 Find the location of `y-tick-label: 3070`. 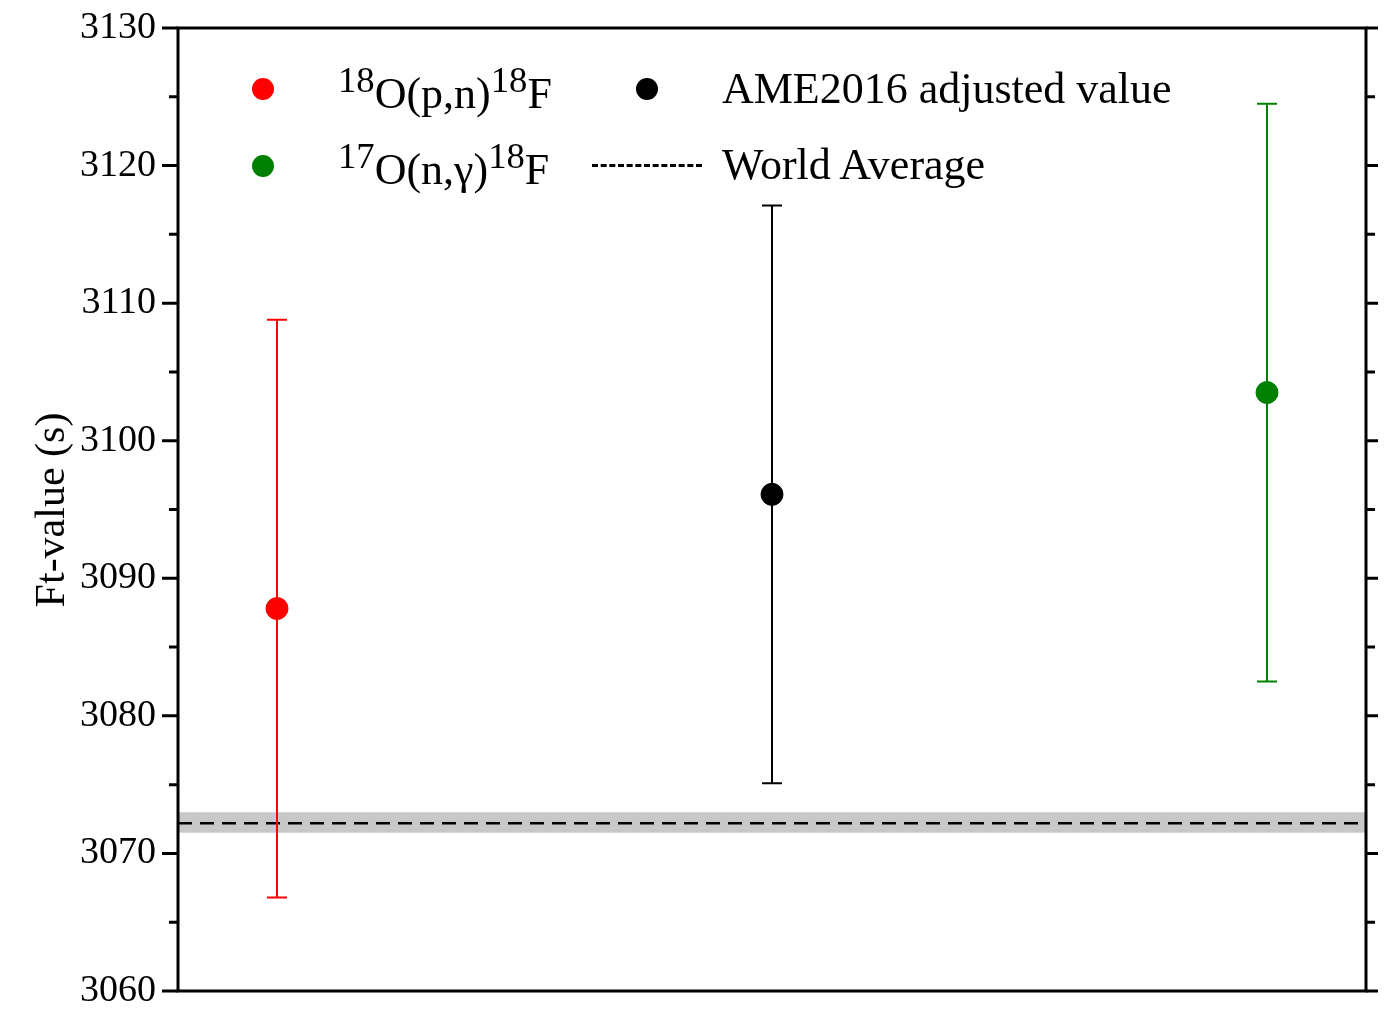

y-tick-label: 3070 is located at coordinates (118, 850).